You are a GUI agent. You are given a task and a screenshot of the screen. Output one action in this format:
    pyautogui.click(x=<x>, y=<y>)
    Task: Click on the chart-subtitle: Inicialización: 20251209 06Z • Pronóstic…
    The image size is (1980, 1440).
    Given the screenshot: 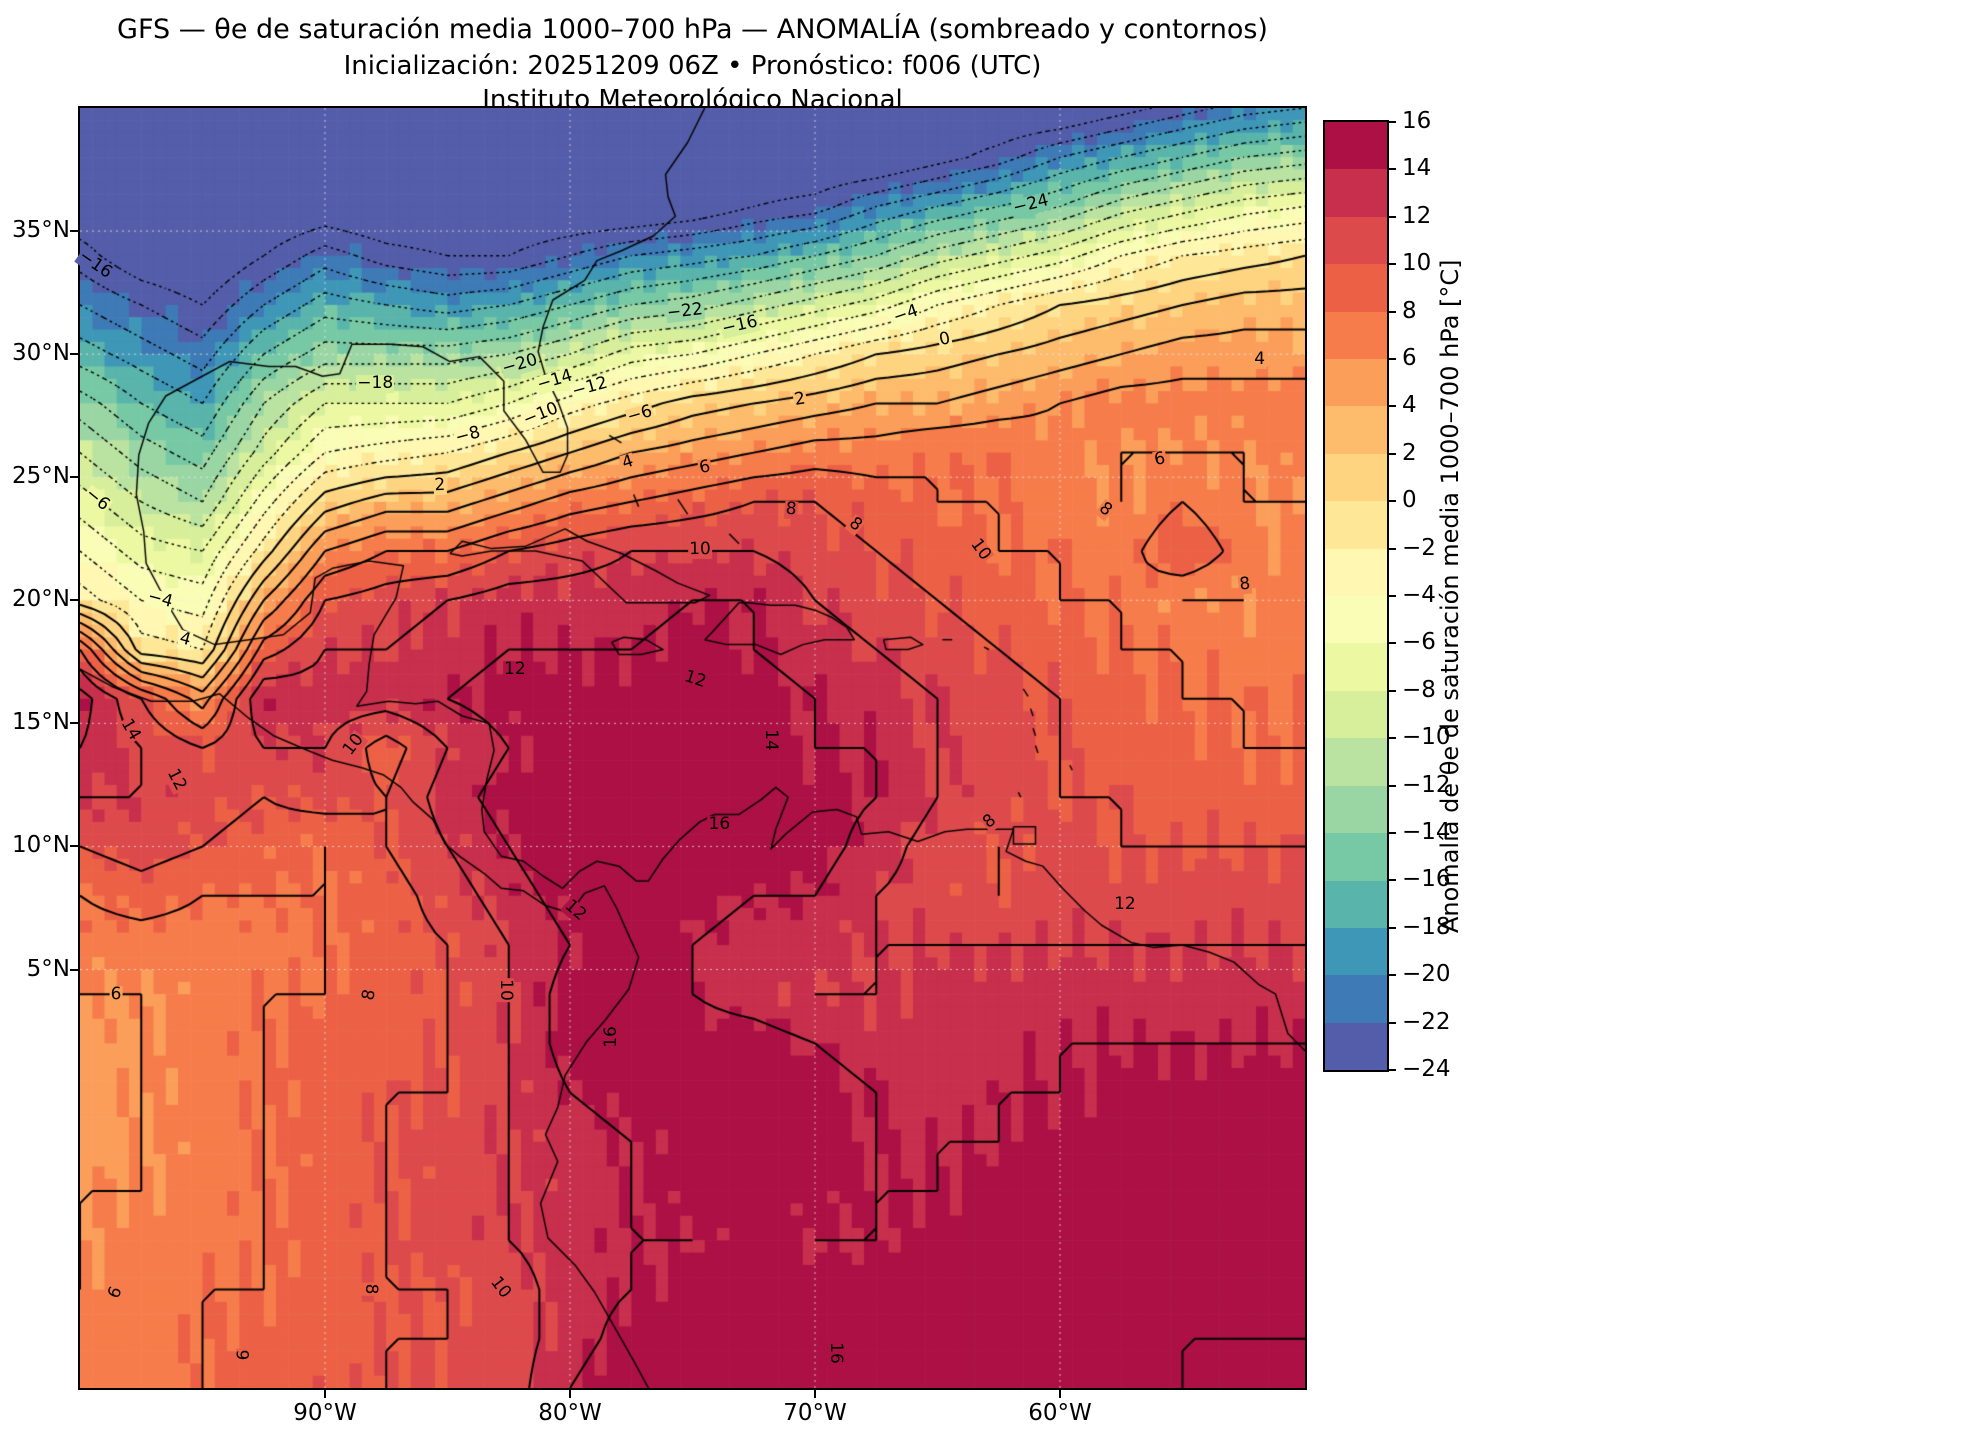 What is the action you would take?
    pyautogui.click(x=692, y=66)
    